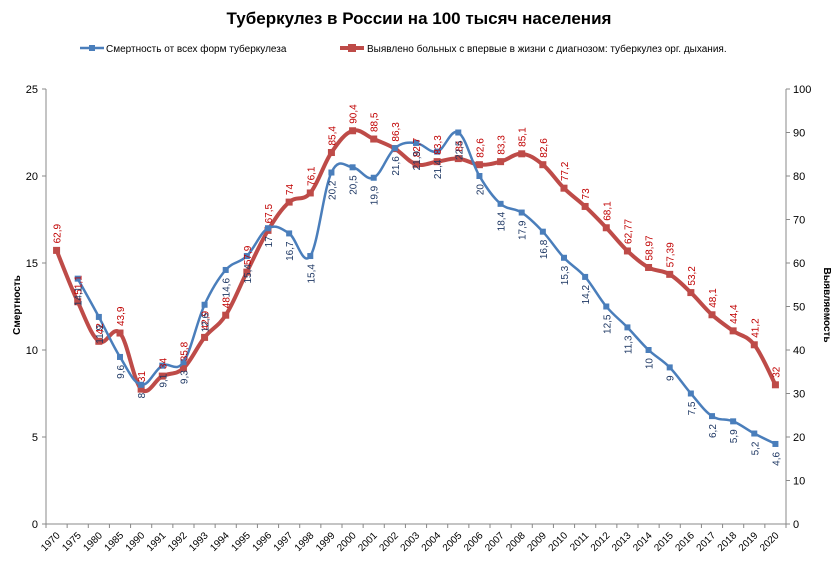 This screenshot has width=838, height=562. Describe the element at coordinates (559, 542) in the screenshot. I see `x-tick-label: 2010` at that location.